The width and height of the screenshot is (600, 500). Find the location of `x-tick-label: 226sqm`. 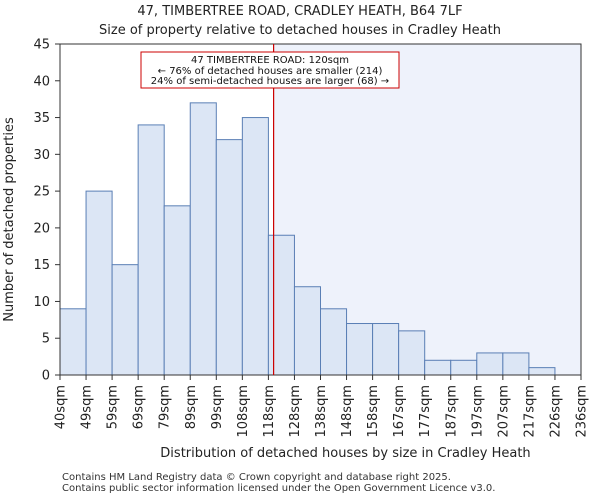

x-tick-label: 226sqm is located at coordinates (555, 411).